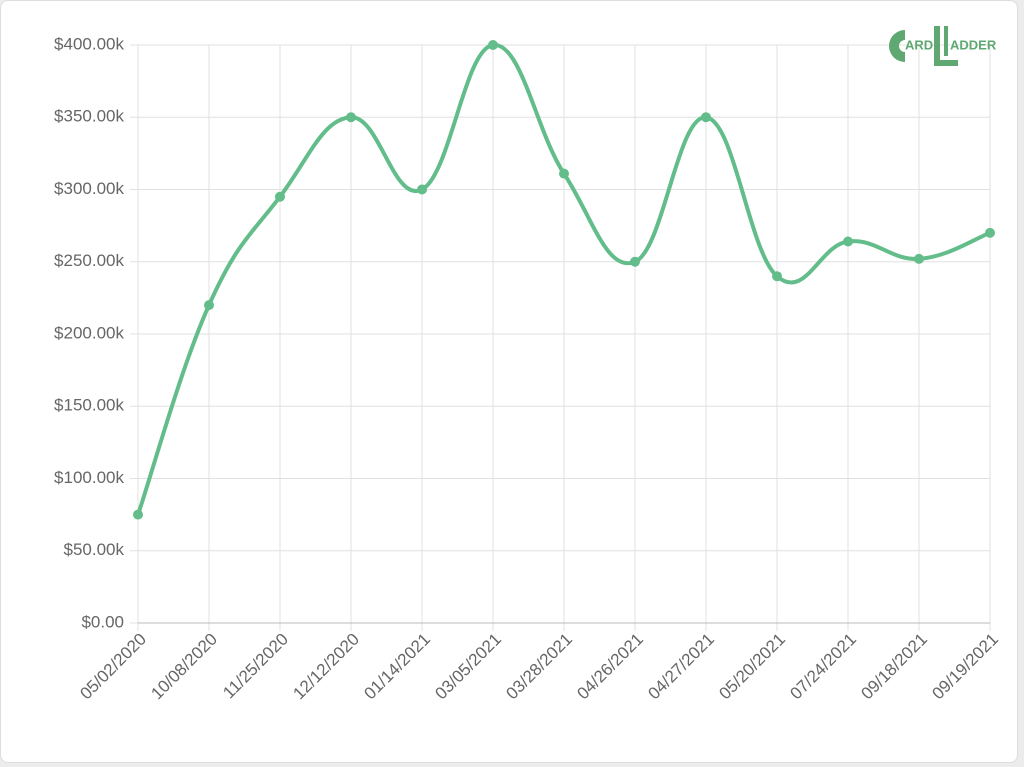 The image size is (1024, 767). Describe the element at coordinates (89, 405) in the screenshot. I see `y-tick-label: $150.00k` at that location.